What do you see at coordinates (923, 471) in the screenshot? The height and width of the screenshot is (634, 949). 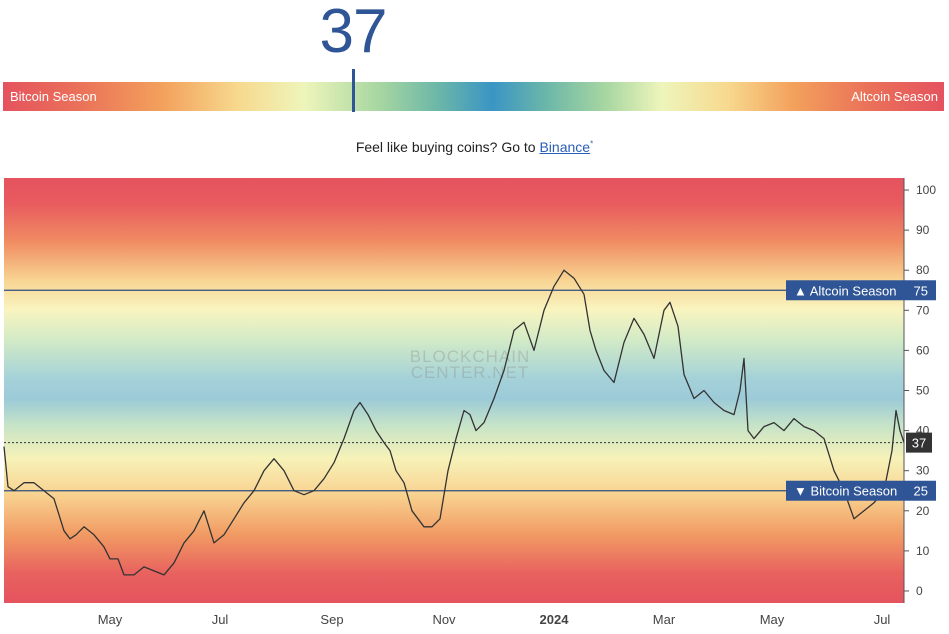 I see `y-tick-label: 30` at bounding box center [923, 471].